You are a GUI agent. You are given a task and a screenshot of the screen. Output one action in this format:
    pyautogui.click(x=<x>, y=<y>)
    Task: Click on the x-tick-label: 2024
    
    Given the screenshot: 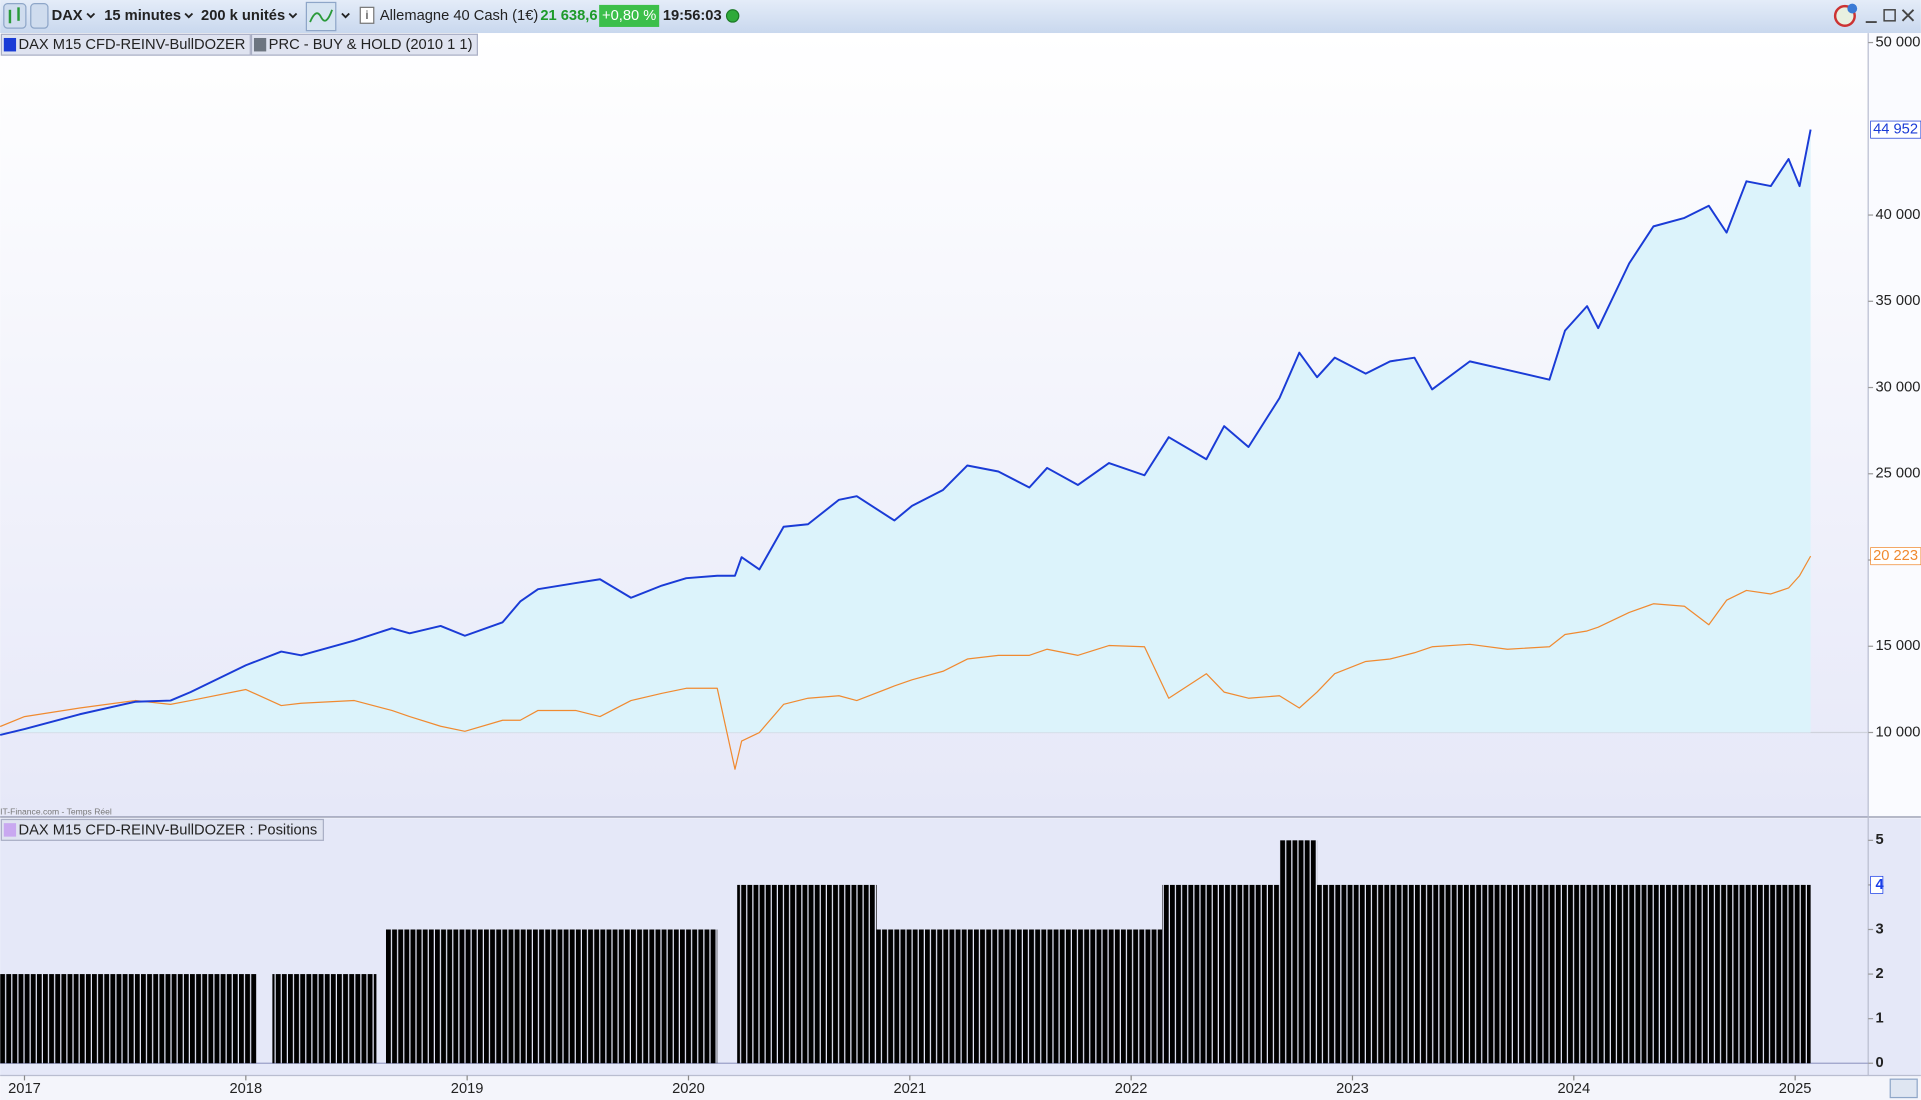 What is the action you would take?
    pyautogui.click(x=1573, y=1089)
    